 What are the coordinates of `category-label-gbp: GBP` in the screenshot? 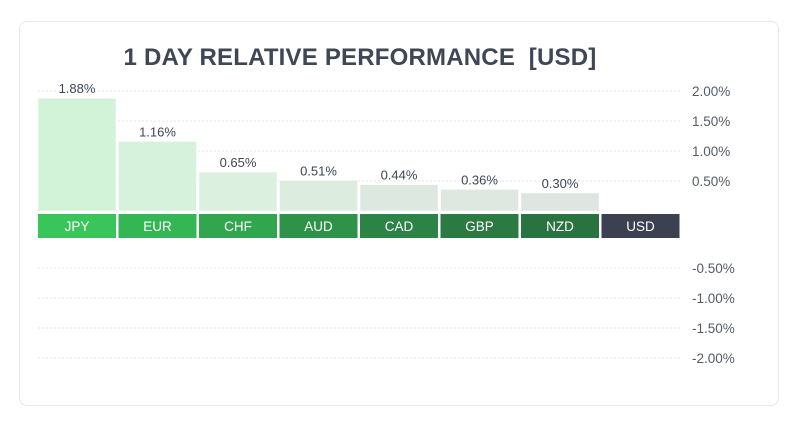 It's located at (479, 226).